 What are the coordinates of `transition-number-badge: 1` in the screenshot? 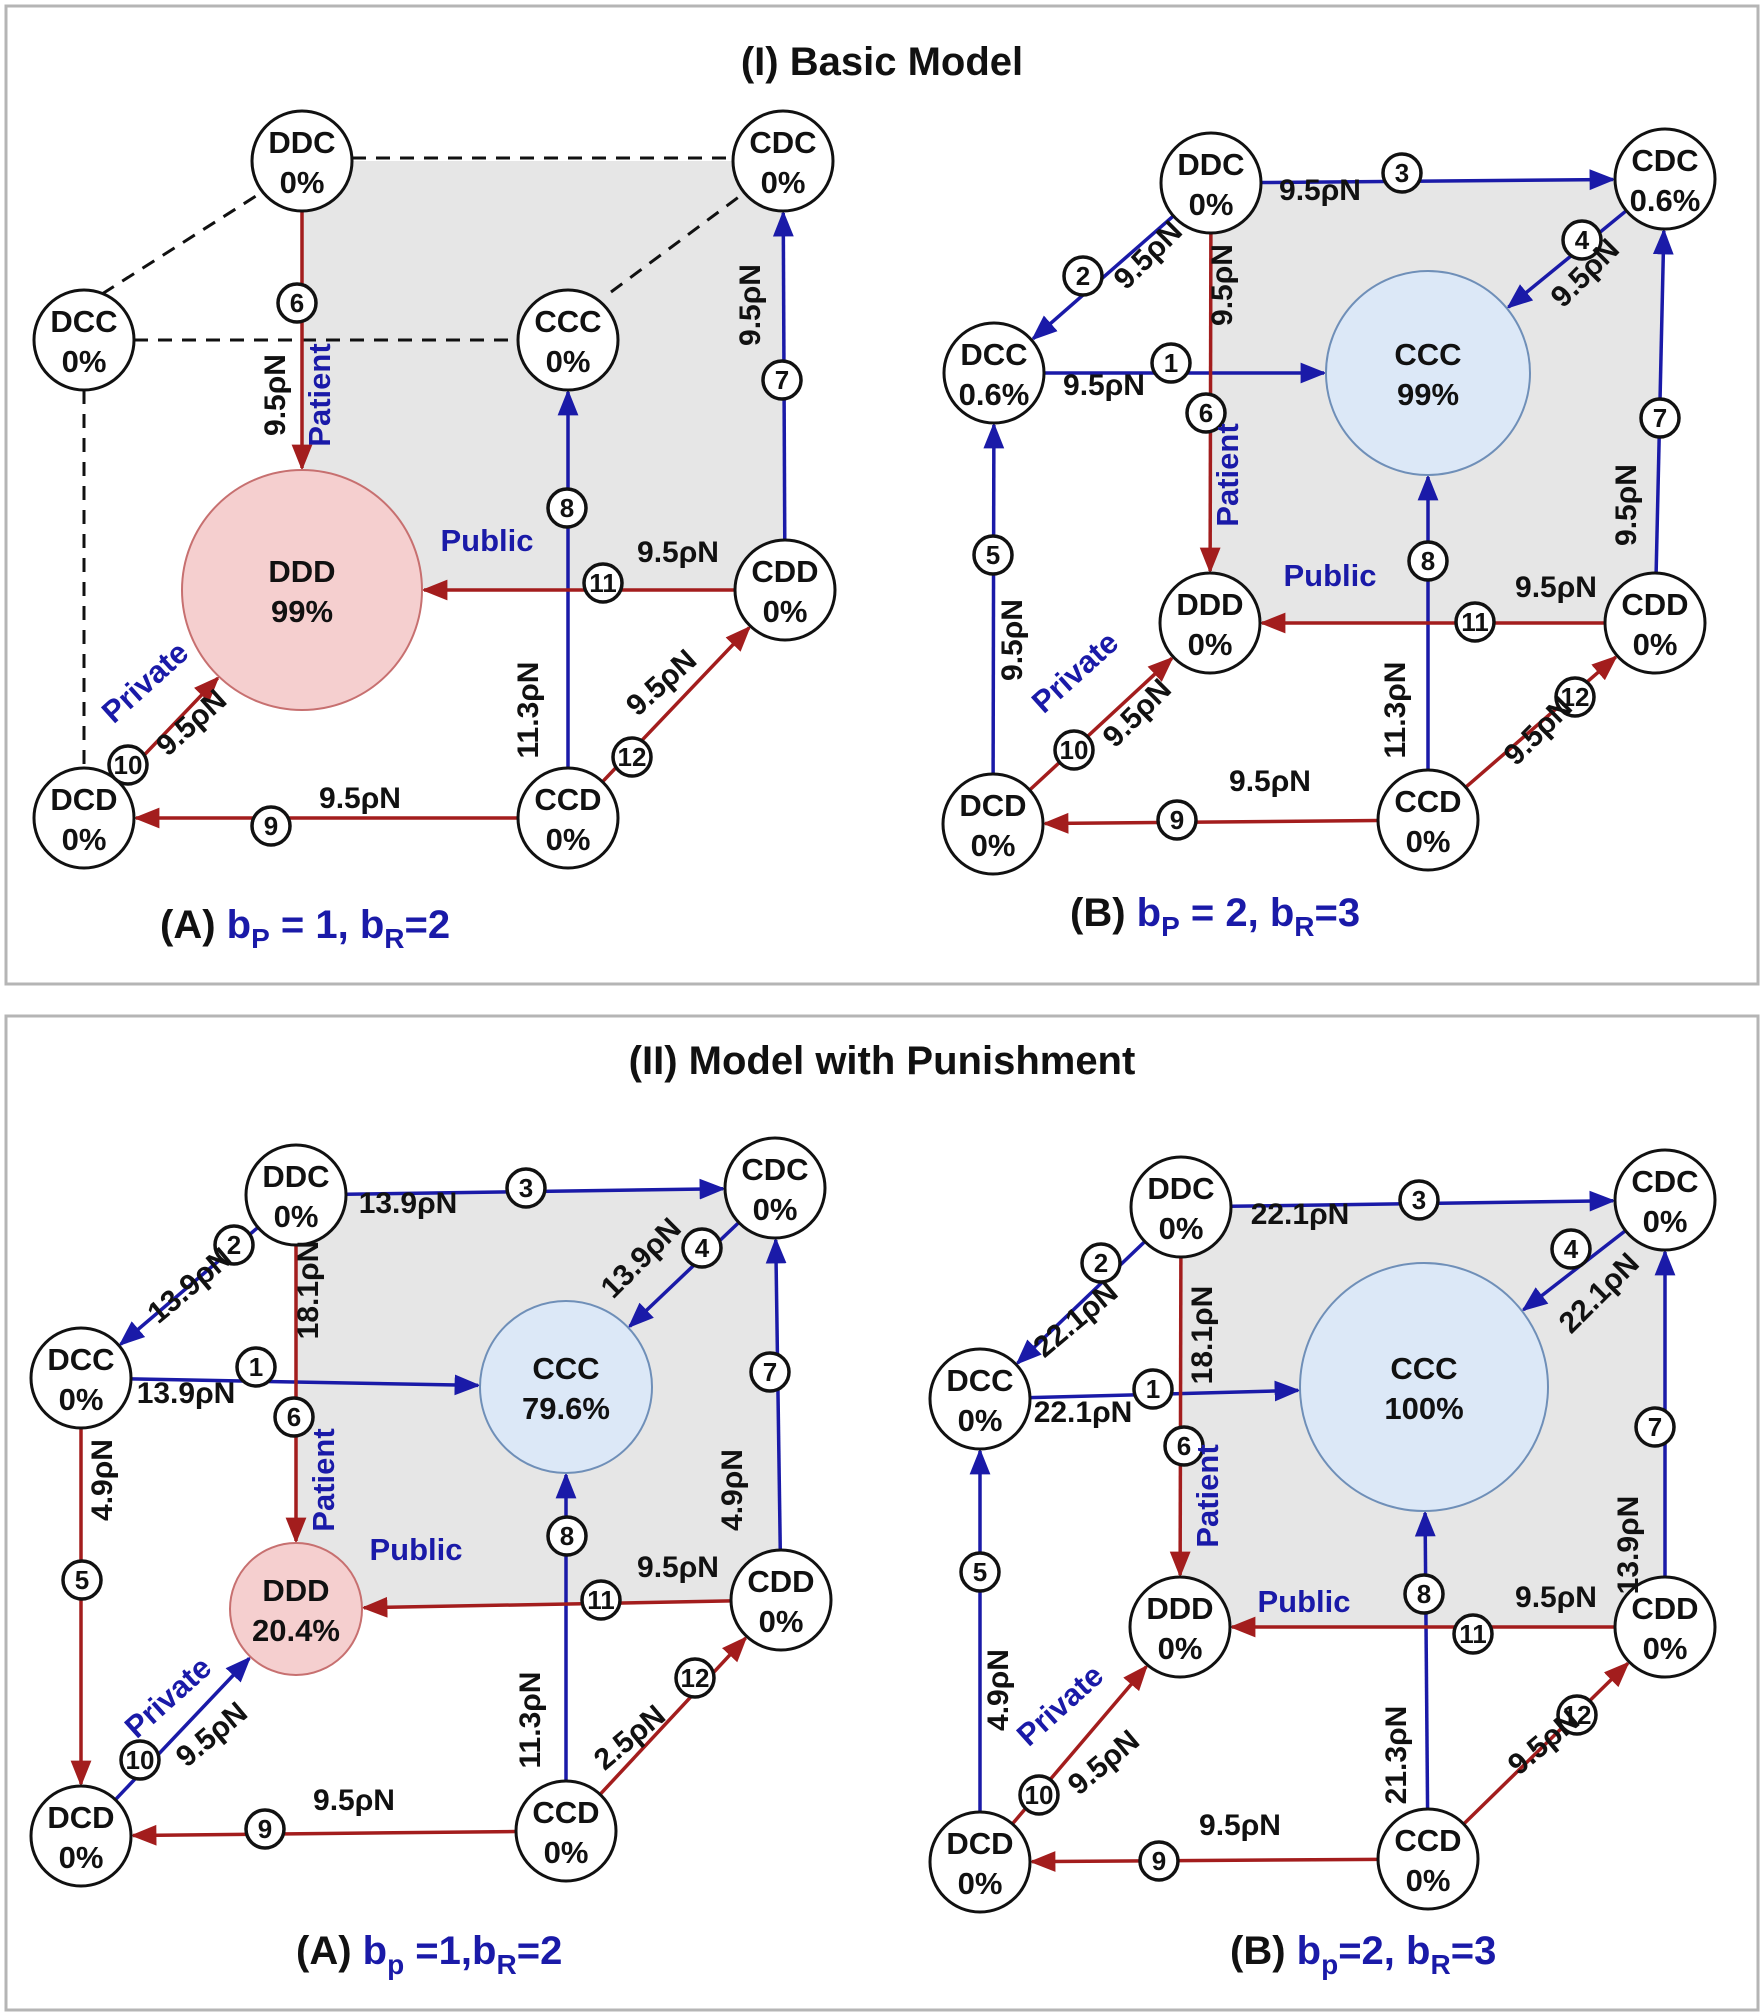 It's located at (256, 1367).